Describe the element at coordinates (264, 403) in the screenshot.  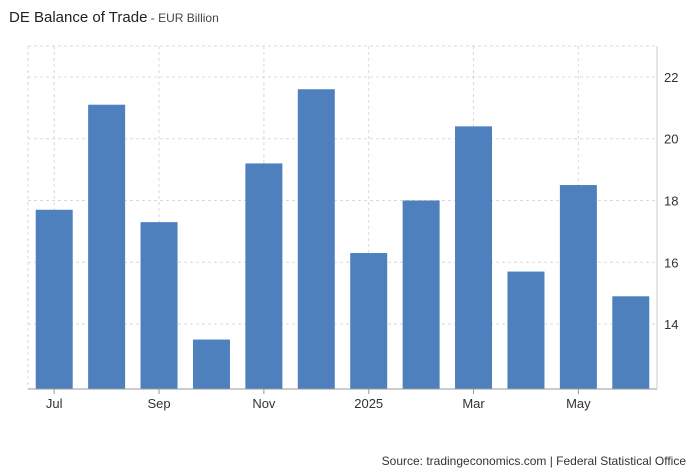
I see `x-tick-label: Nov` at that location.